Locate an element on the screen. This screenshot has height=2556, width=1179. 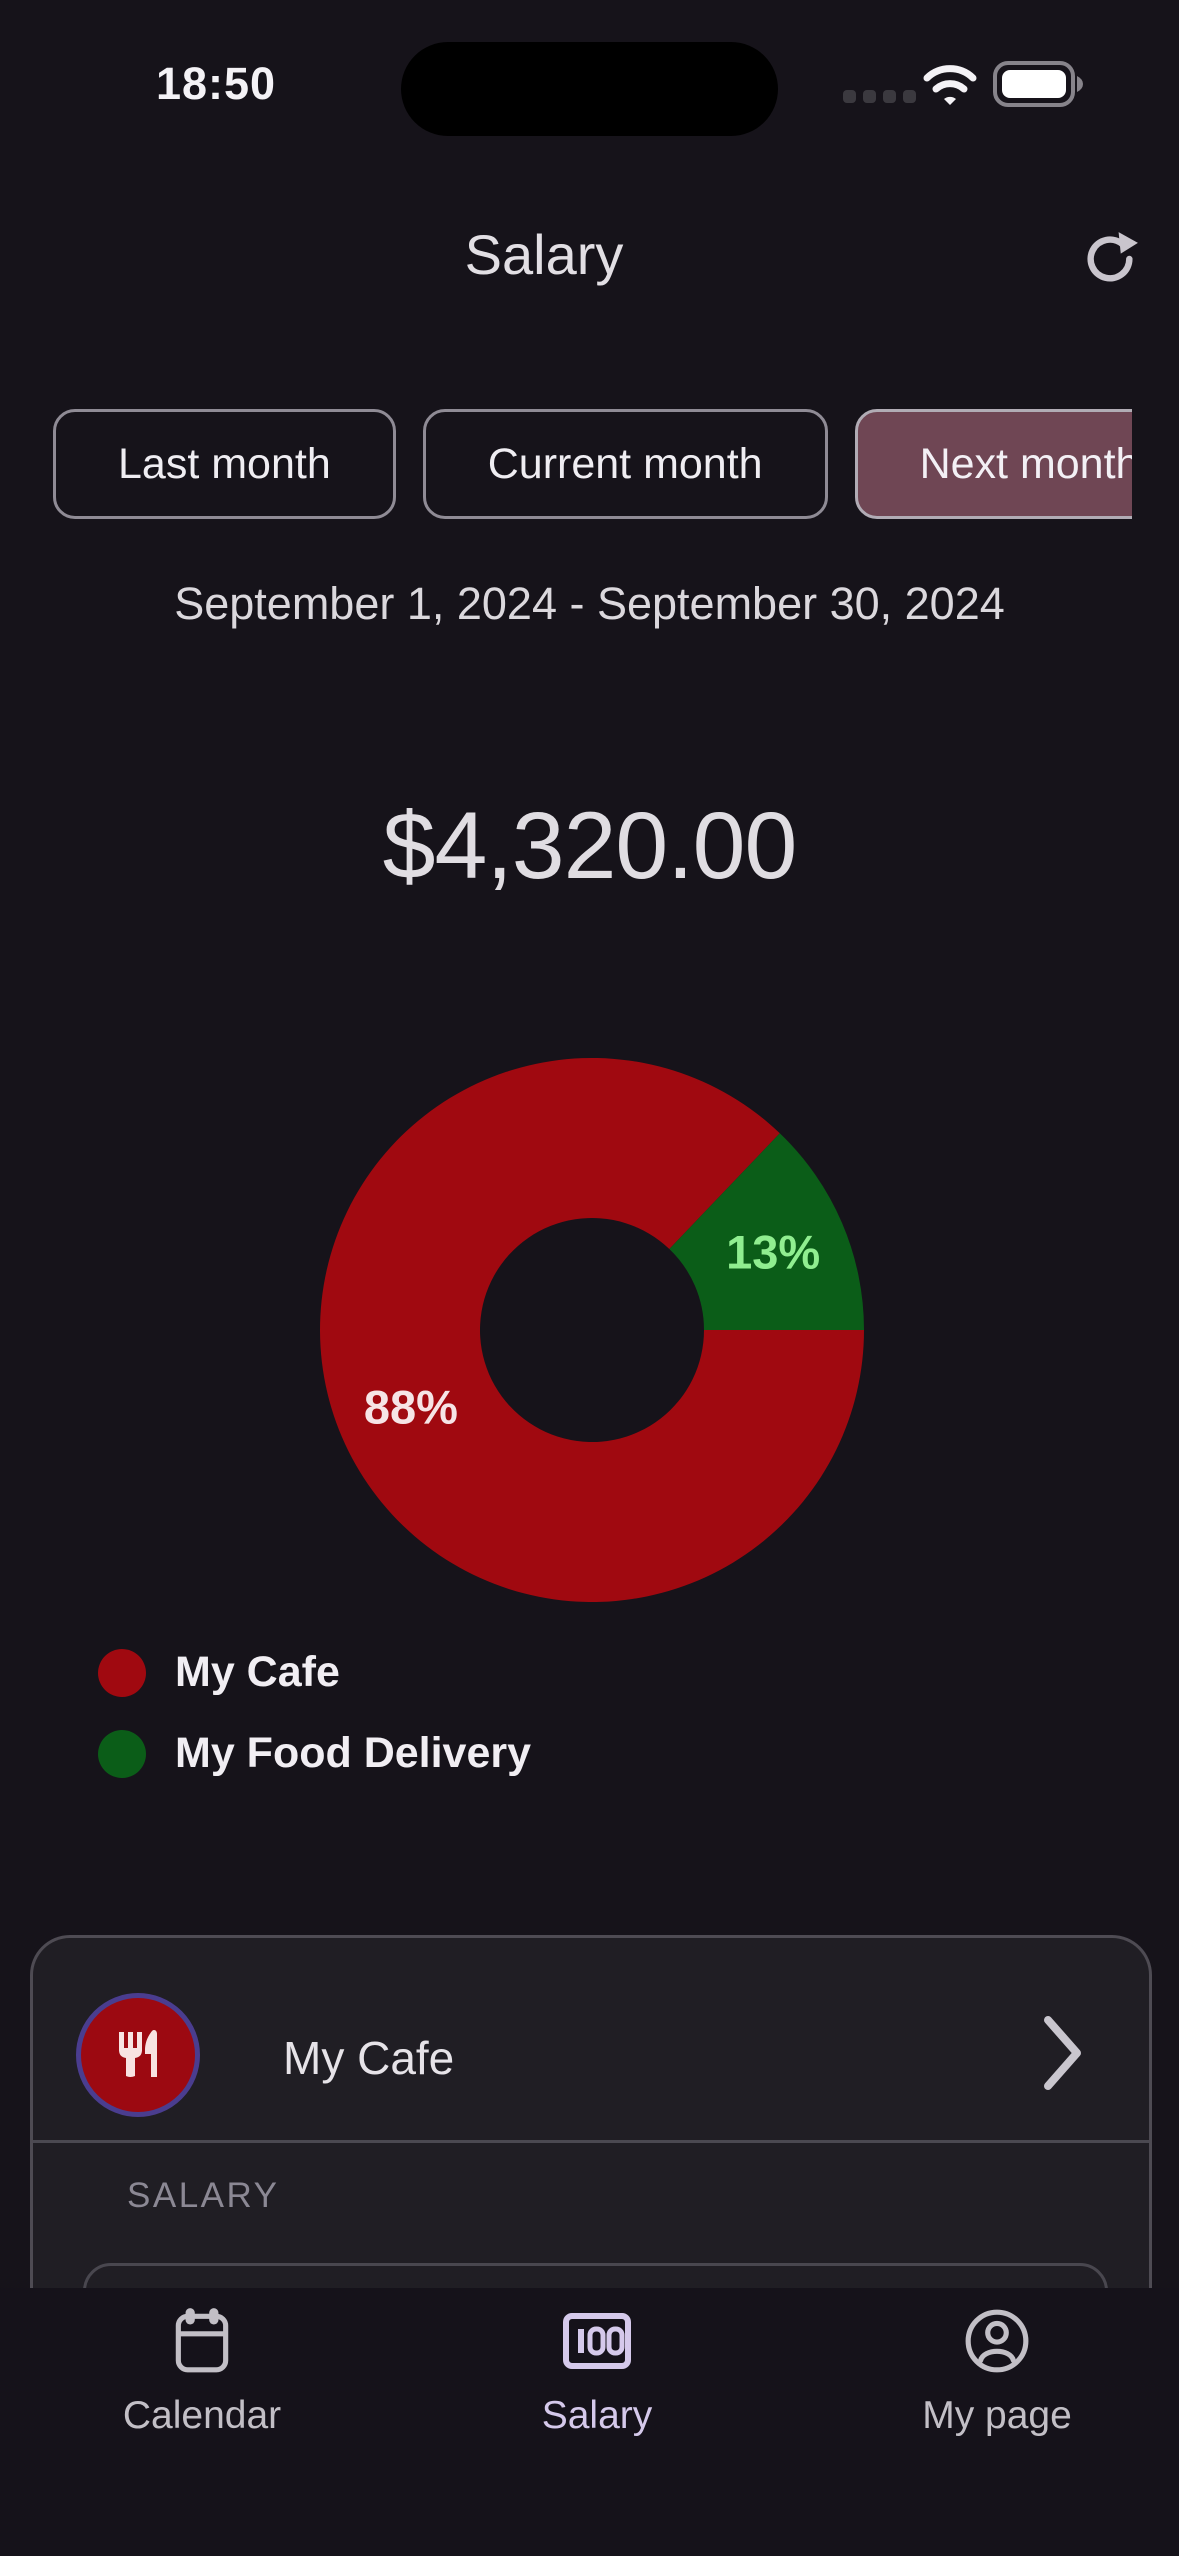
fork-knife-icon is located at coordinates (138, 2055).